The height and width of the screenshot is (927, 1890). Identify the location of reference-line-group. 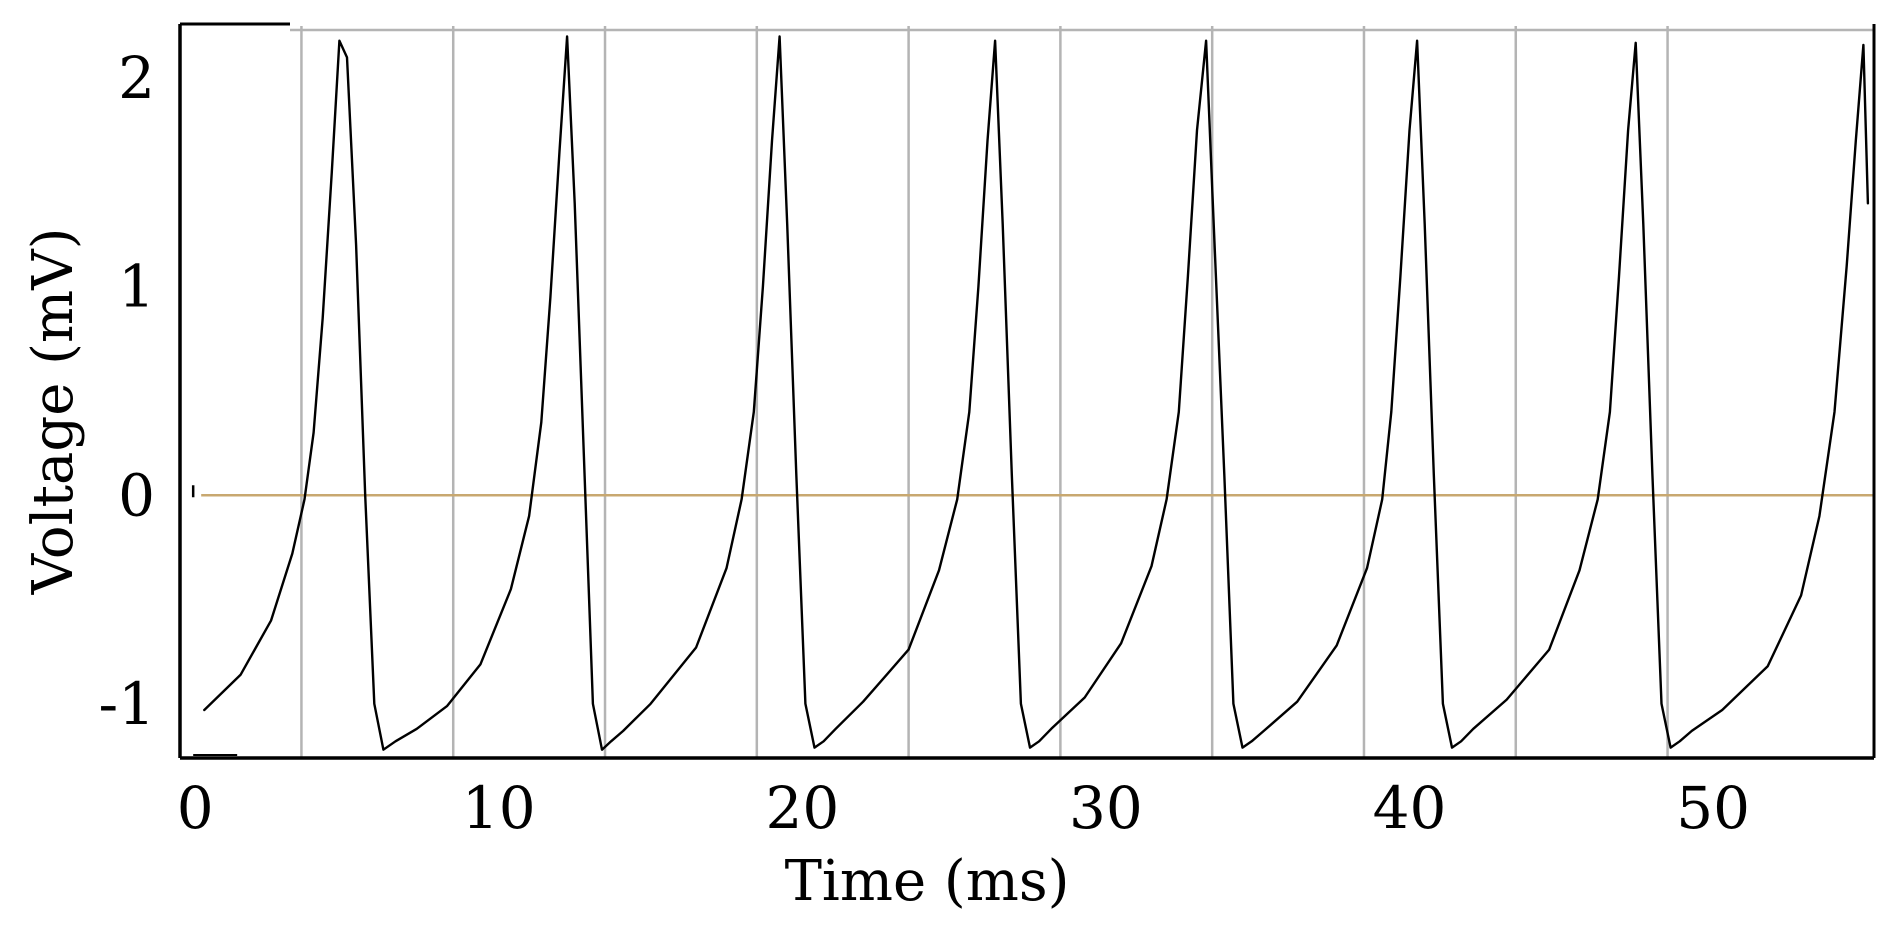
(1032, 491).